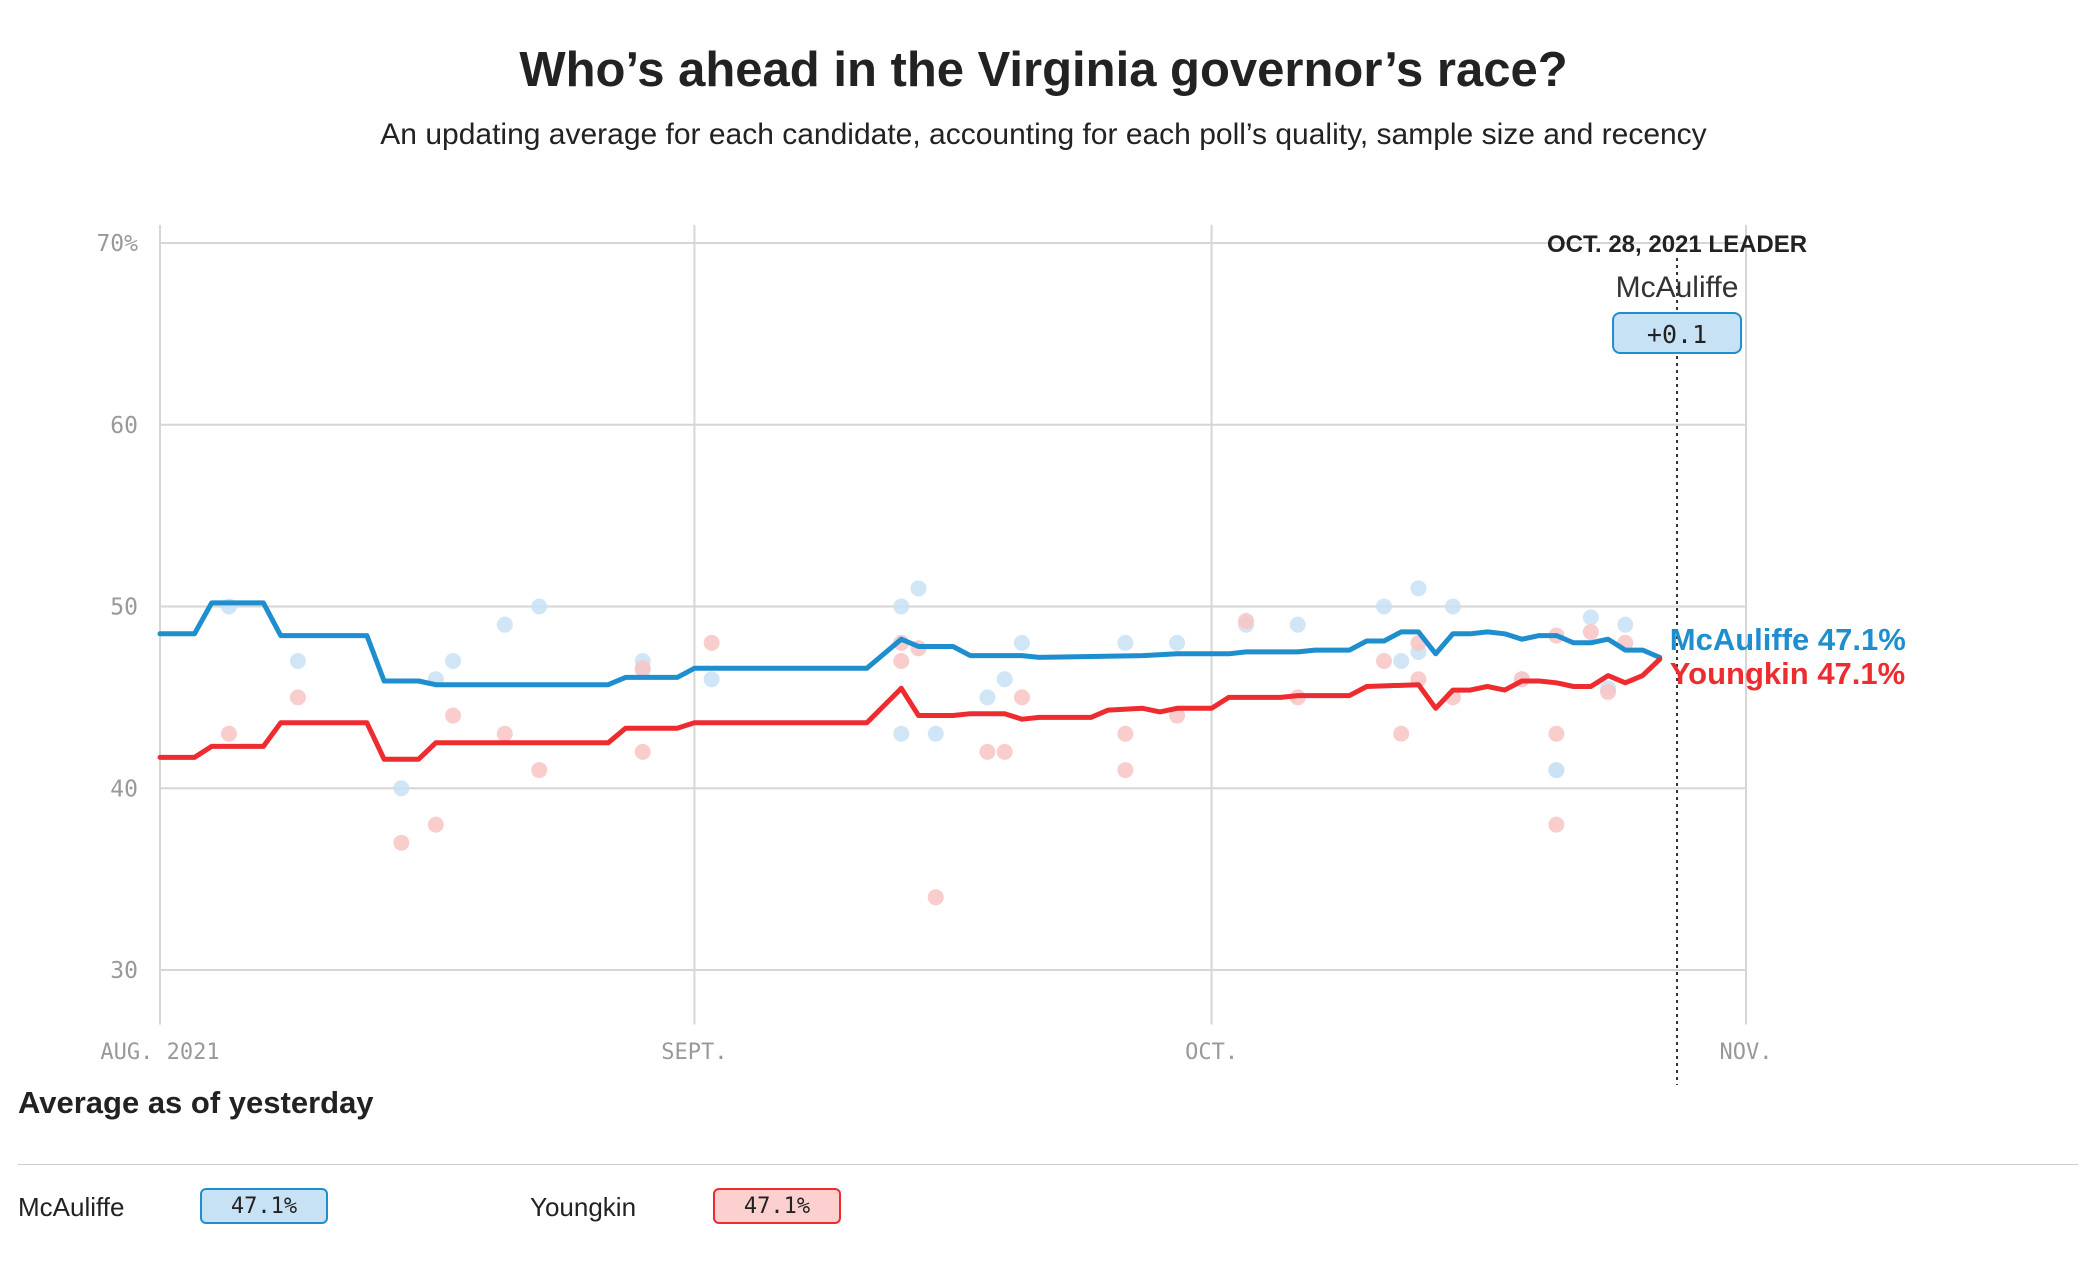 The width and height of the screenshot is (2087, 1286). What do you see at coordinates (117, 244) in the screenshot?
I see `y-tick-label: 70%` at bounding box center [117, 244].